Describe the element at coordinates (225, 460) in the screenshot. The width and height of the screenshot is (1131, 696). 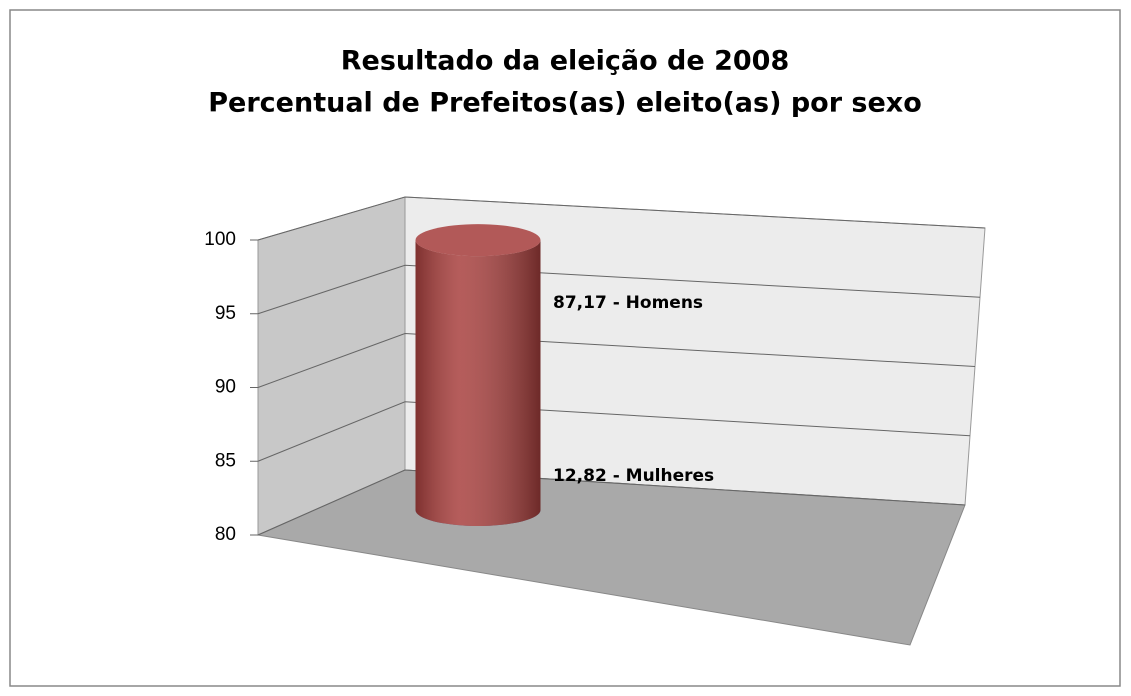
I see `y-tick-label: 85` at that location.